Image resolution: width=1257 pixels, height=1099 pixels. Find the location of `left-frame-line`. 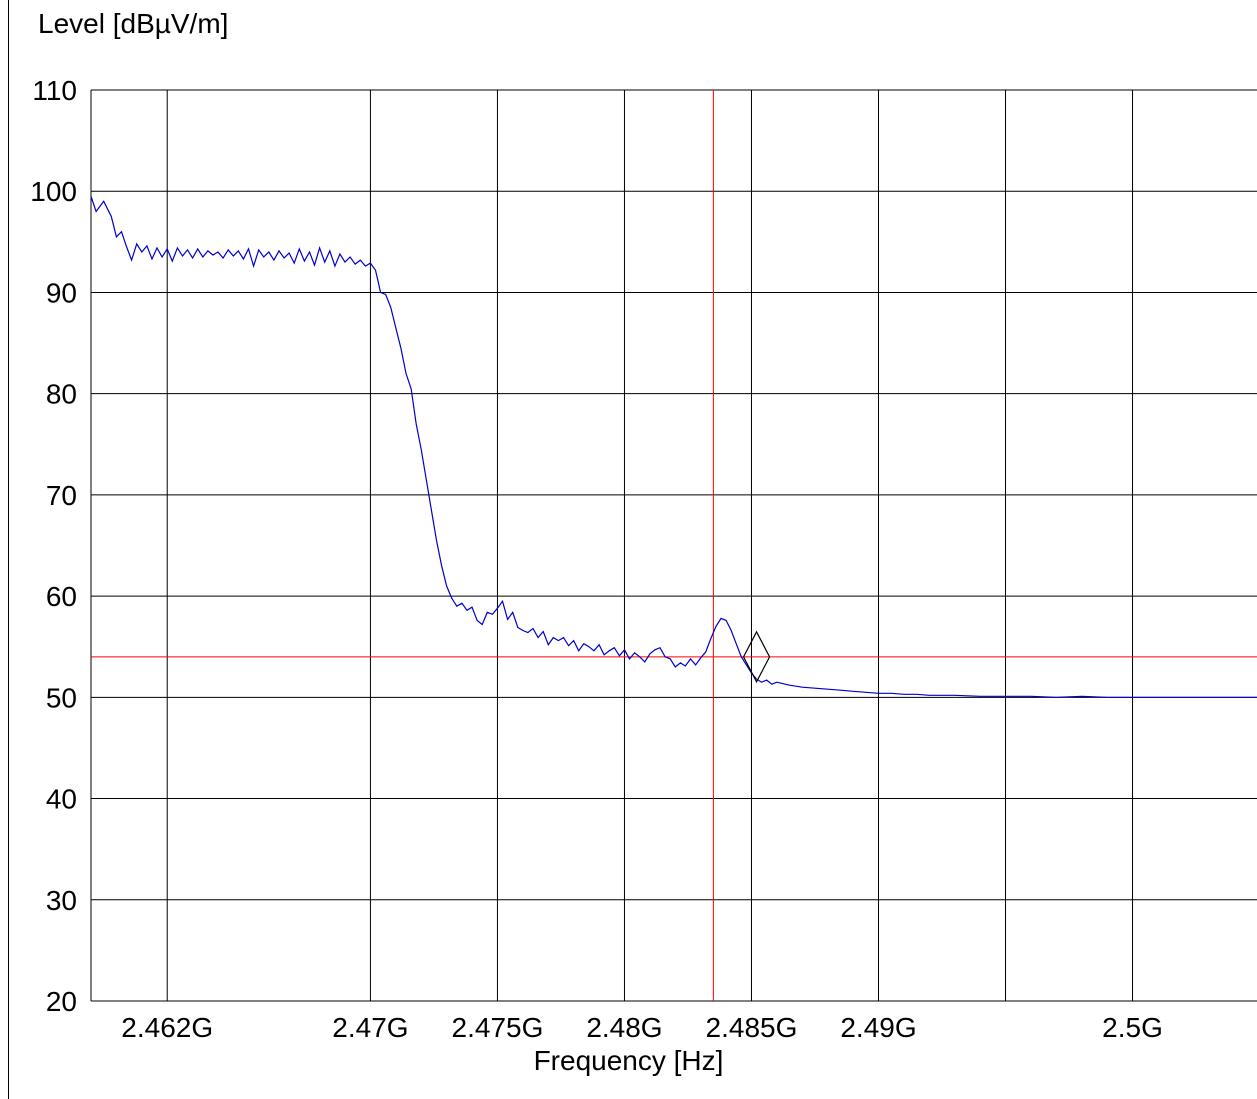

left-frame-line is located at coordinates (8, 549).